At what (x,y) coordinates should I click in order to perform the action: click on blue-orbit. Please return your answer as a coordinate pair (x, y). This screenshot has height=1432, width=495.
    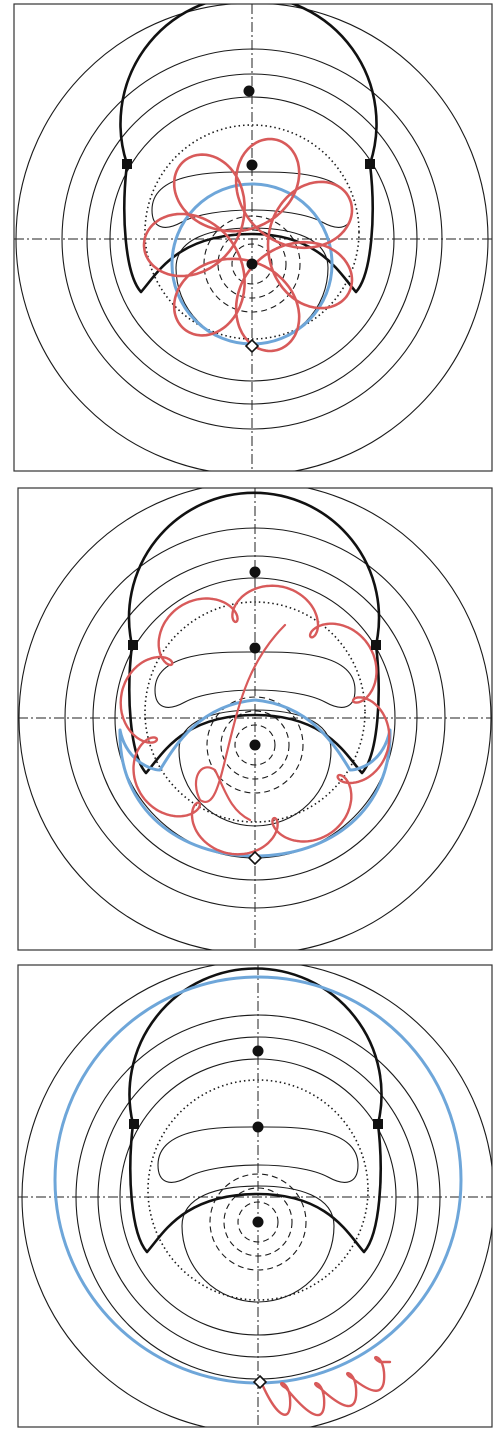
    Looking at the image, I should click on (255, 778).